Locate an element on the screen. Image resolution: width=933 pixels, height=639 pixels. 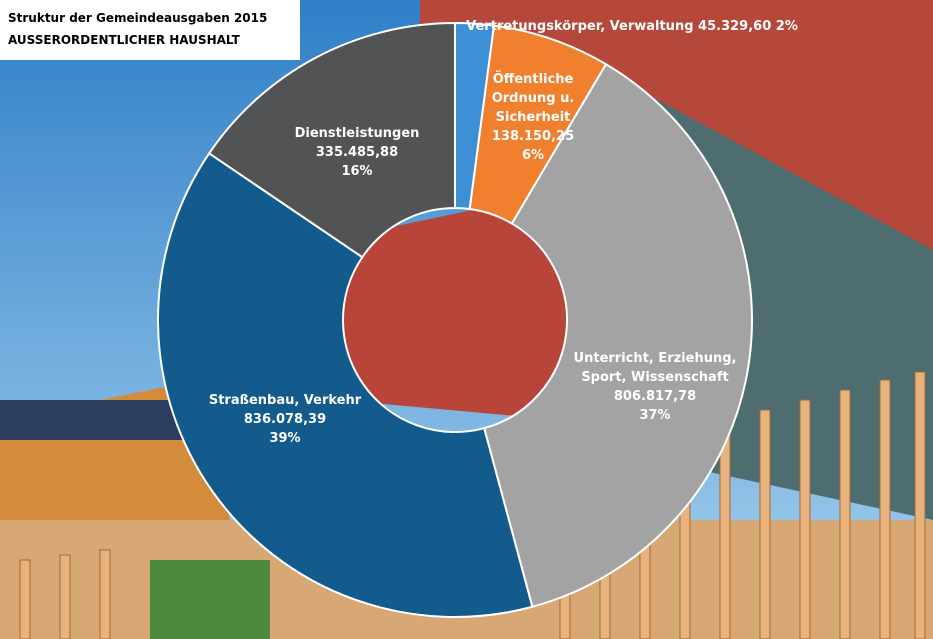
data-label-part: 6% is located at coordinates (533, 155).